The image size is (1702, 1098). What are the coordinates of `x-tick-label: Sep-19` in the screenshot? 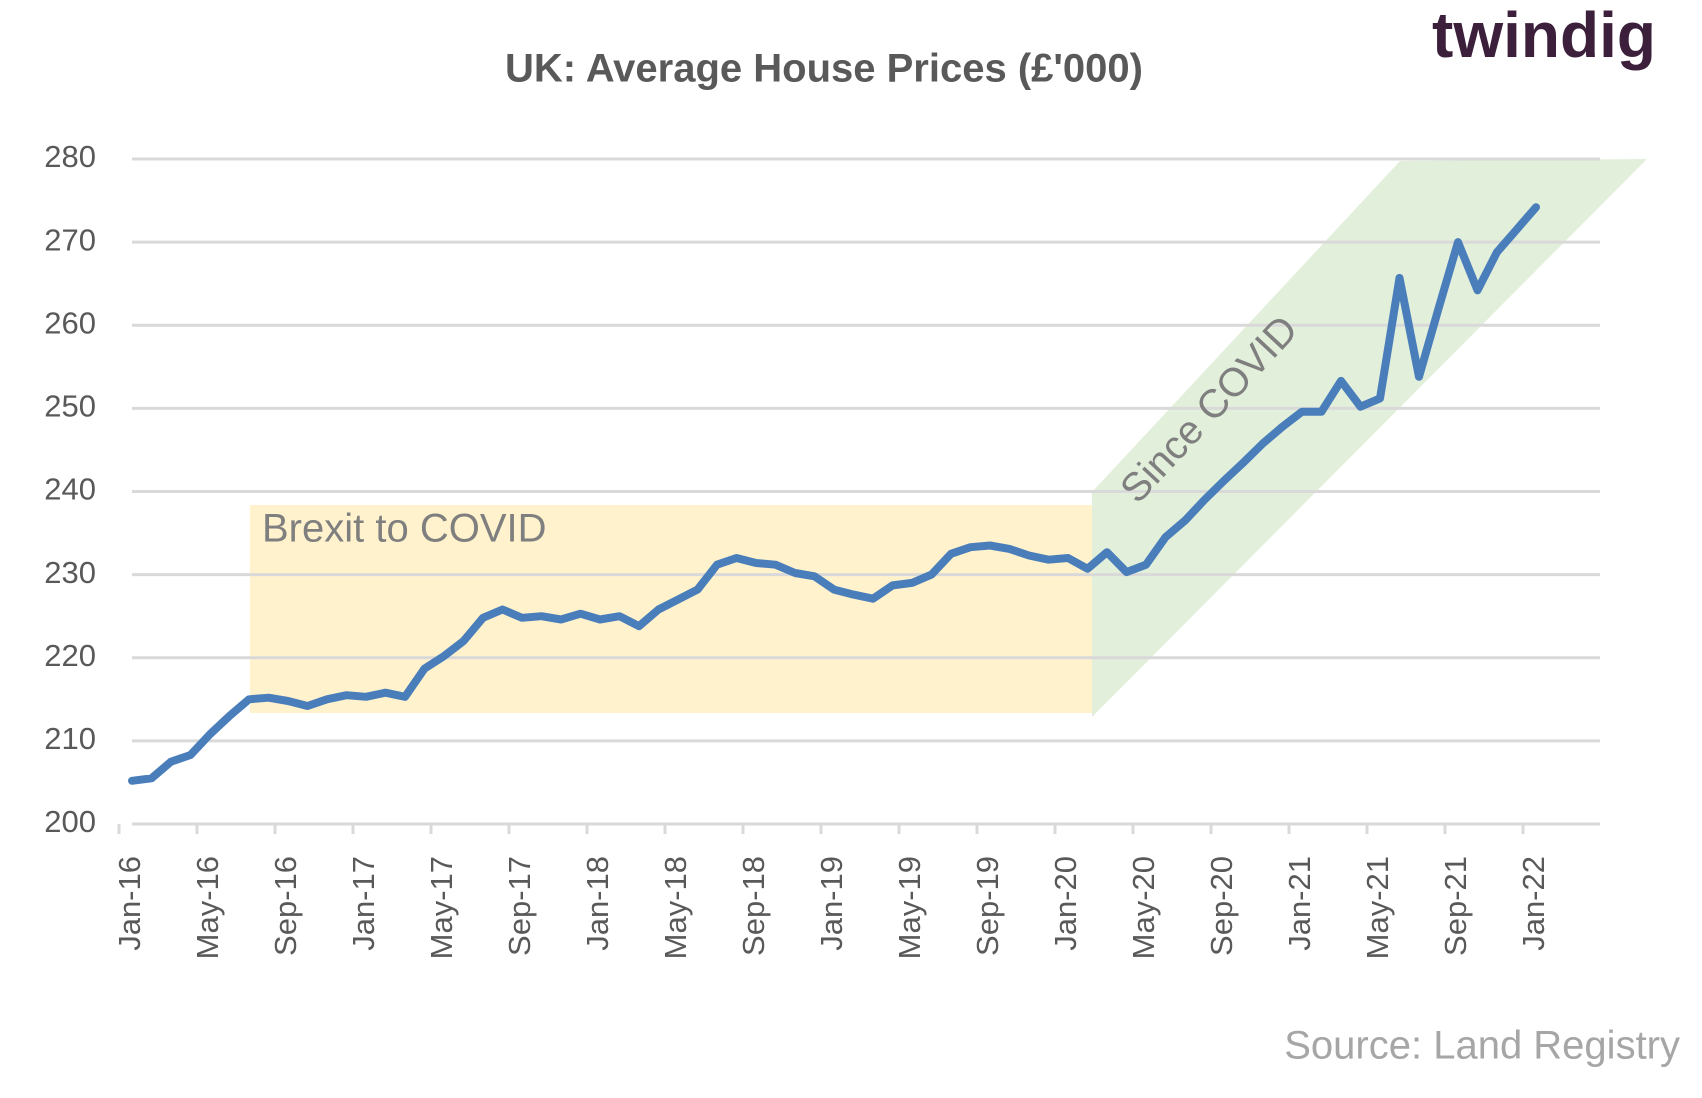 It's located at (987, 906).